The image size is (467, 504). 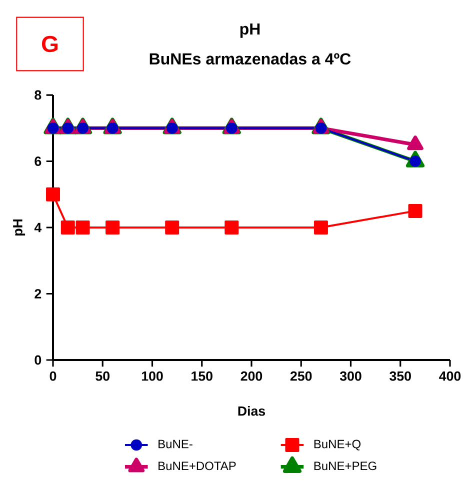 I want to click on y-tick-label: 2, so click(x=38, y=293).